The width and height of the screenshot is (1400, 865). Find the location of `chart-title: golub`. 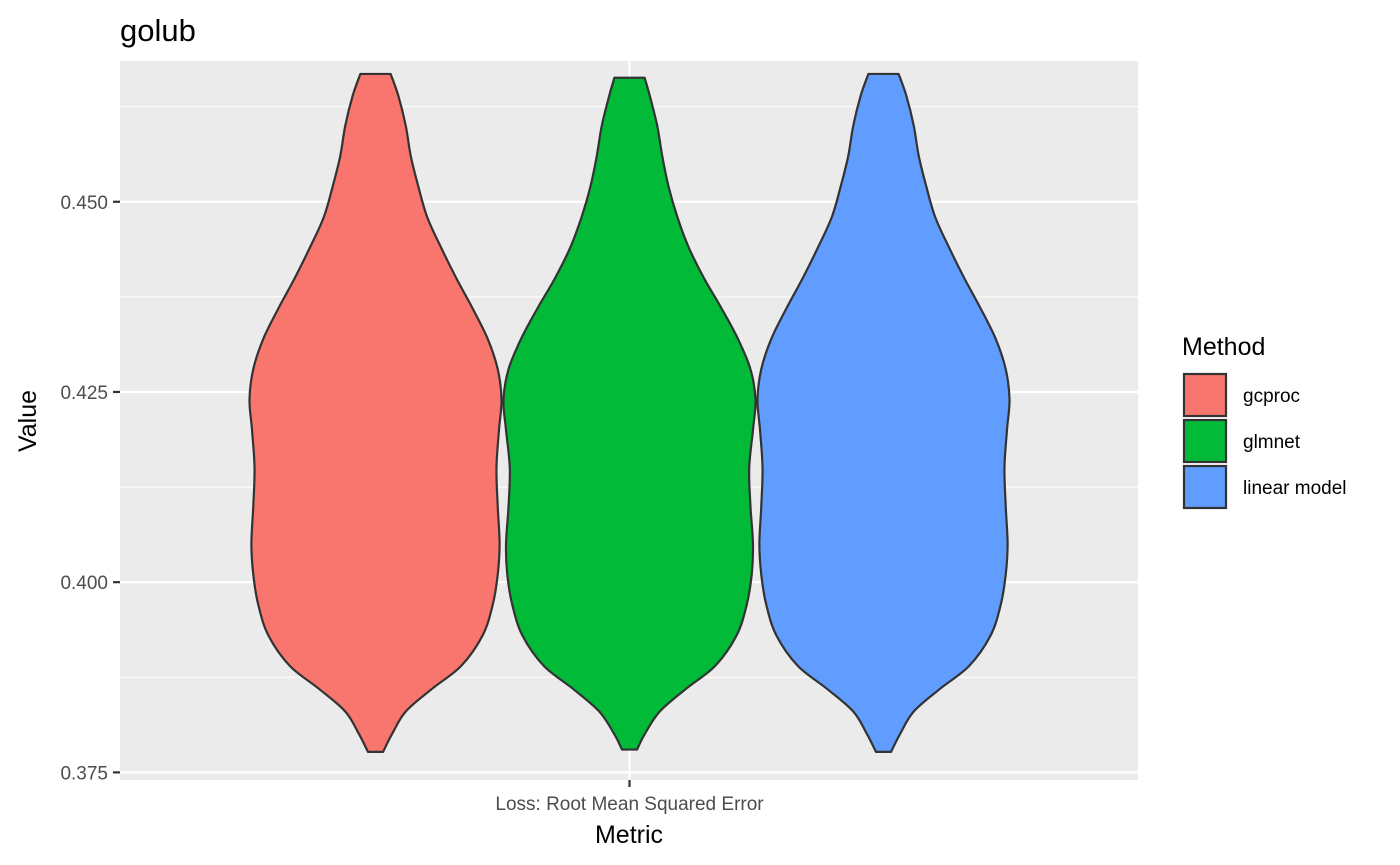

chart-title: golub is located at coordinates (158, 30).